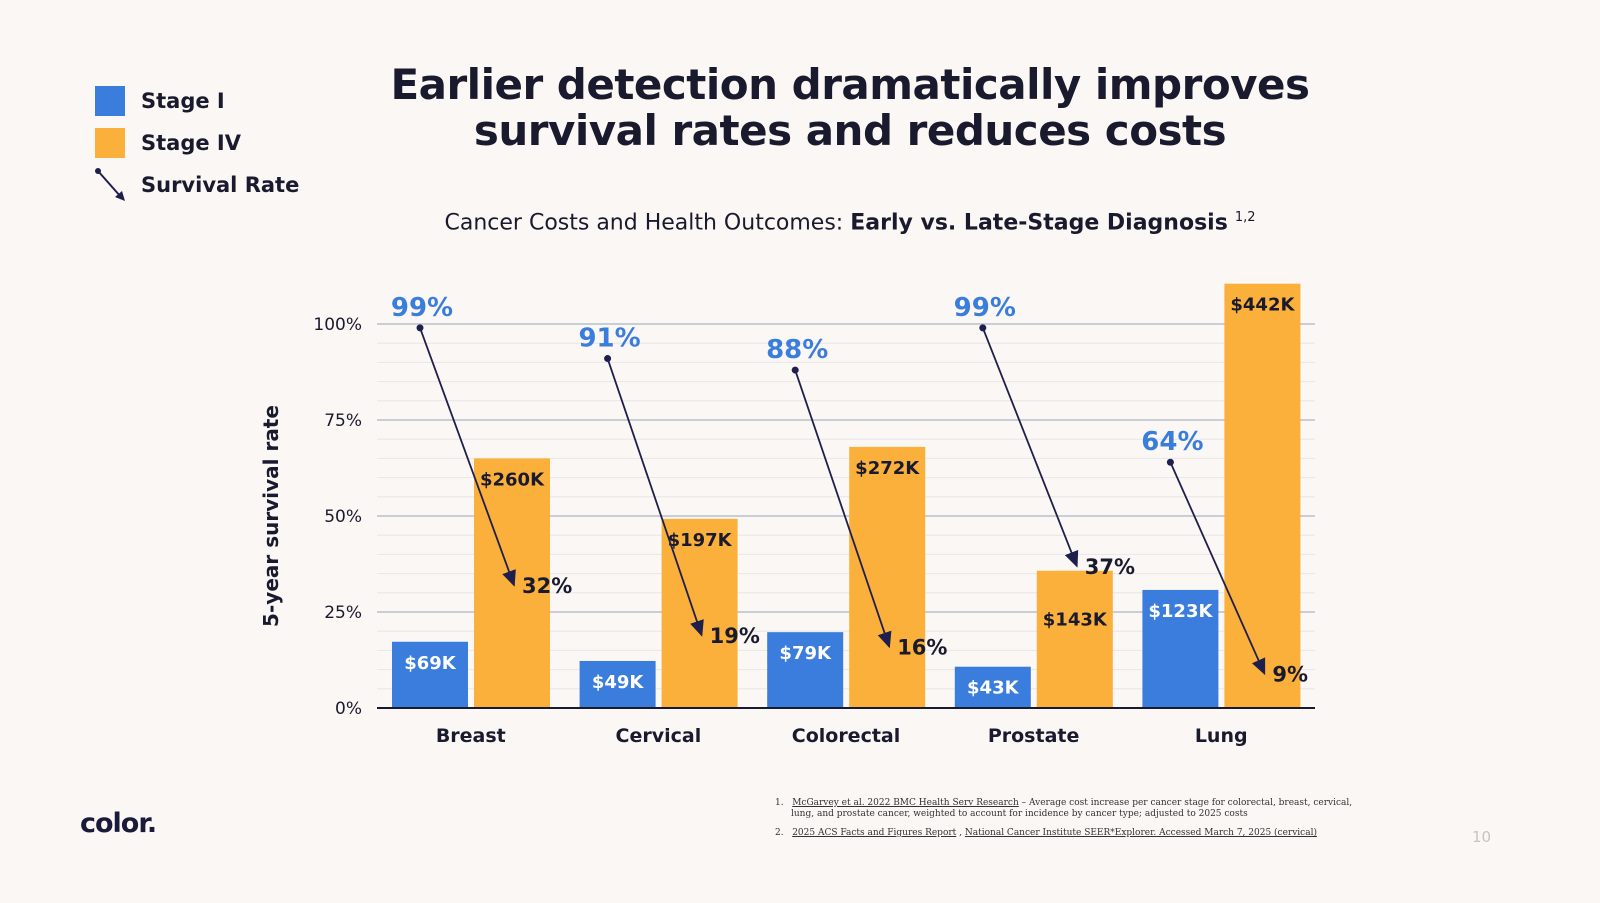 This screenshot has height=903, width=1600. I want to click on survival-stage-4-label: 19%, so click(735, 636).